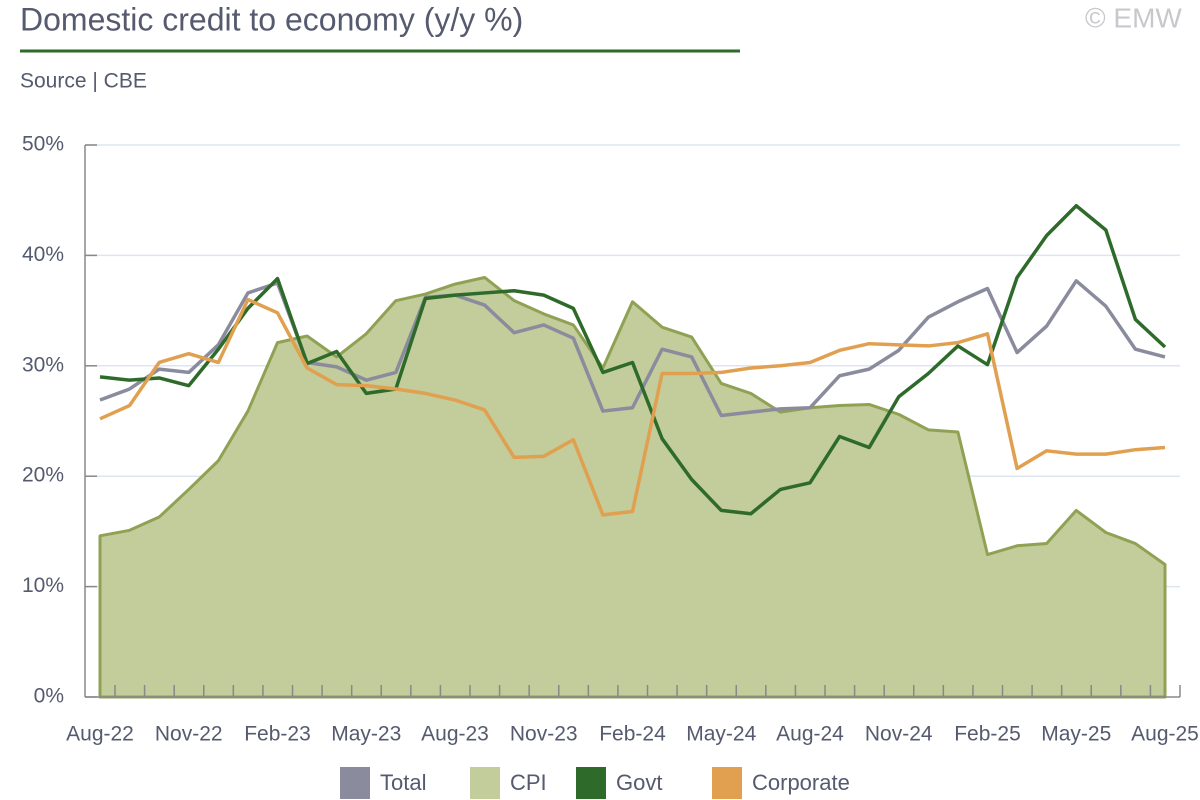 The height and width of the screenshot is (800, 1200). Describe the element at coordinates (83, 81) in the screenshot. I see `chart-subtitle: Source | CBE` at that location.